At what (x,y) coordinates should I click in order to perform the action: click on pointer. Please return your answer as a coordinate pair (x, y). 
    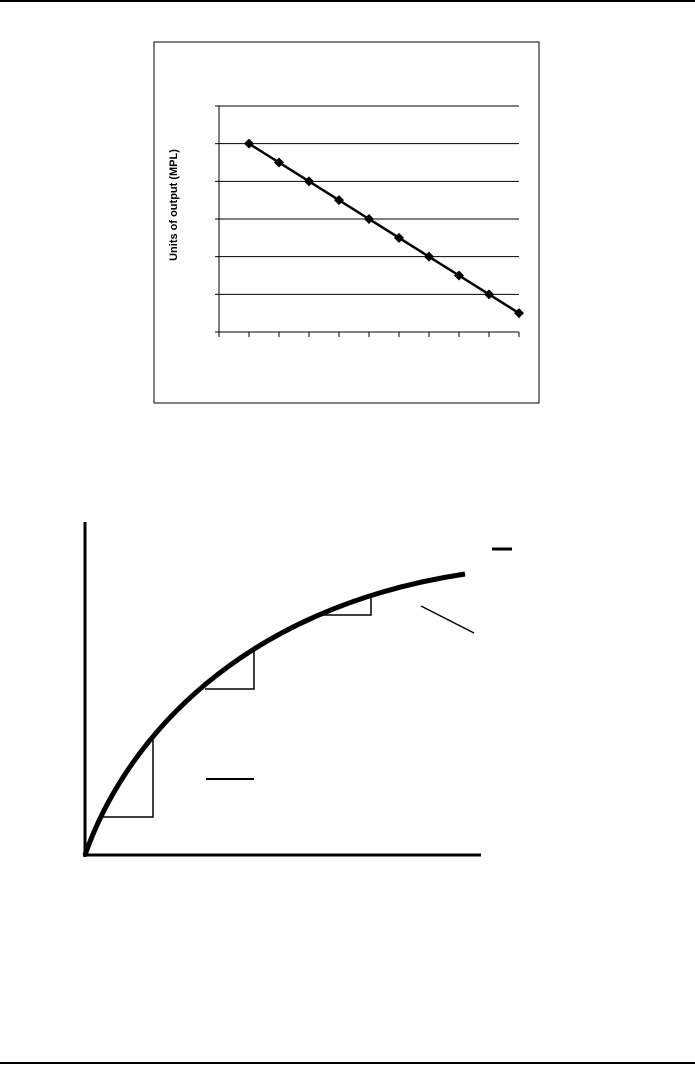
    Looking at the image, I should click on (447, 619).